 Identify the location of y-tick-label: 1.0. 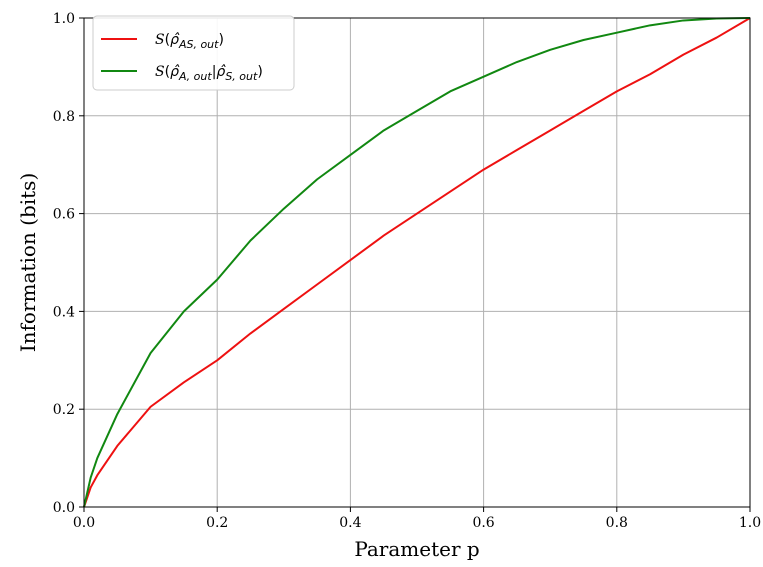
(64, 19).